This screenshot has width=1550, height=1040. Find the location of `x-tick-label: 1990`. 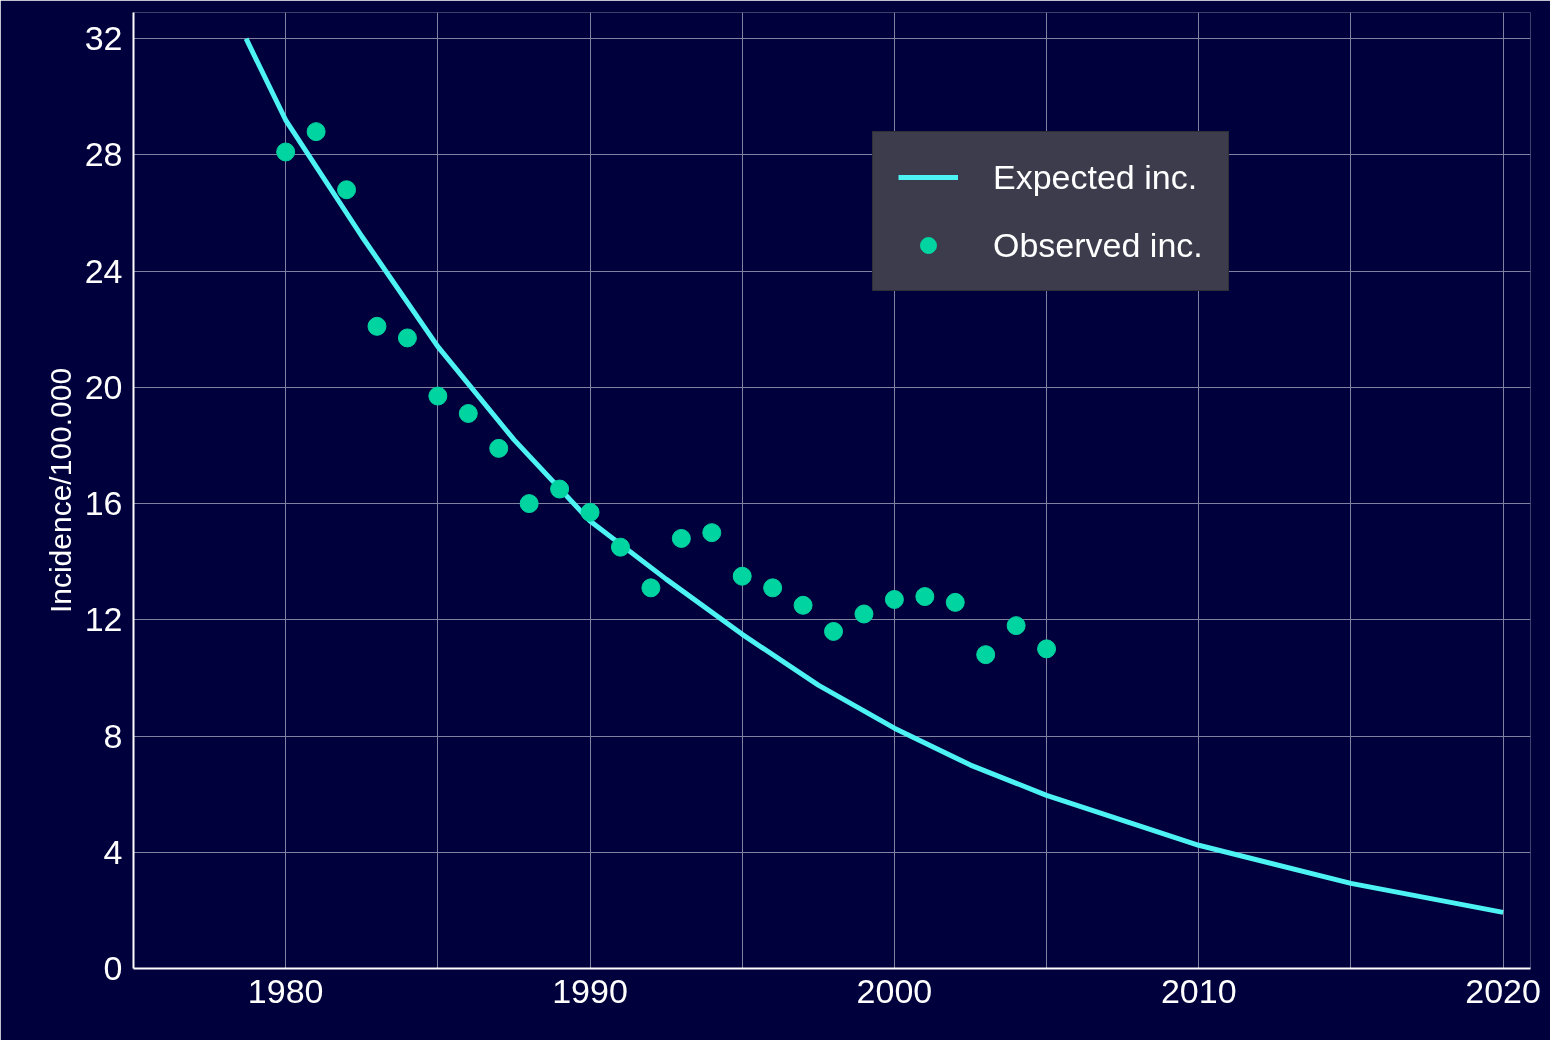

x-tick-label: 1990 is located at coordinates (590, 990).